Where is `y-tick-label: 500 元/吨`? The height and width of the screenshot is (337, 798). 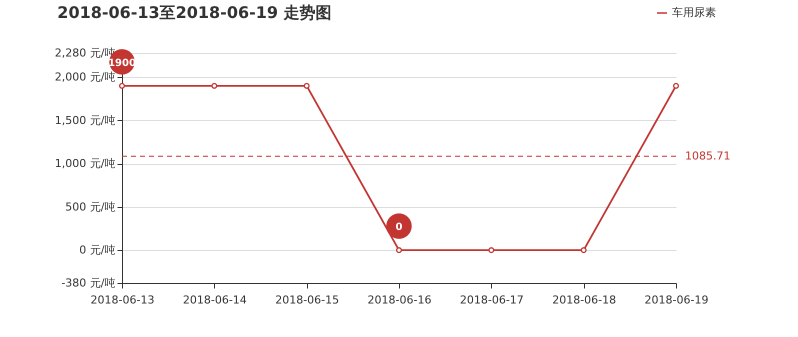
y-tick-label: 500 元/吨 is located at coordinates (90, 207).